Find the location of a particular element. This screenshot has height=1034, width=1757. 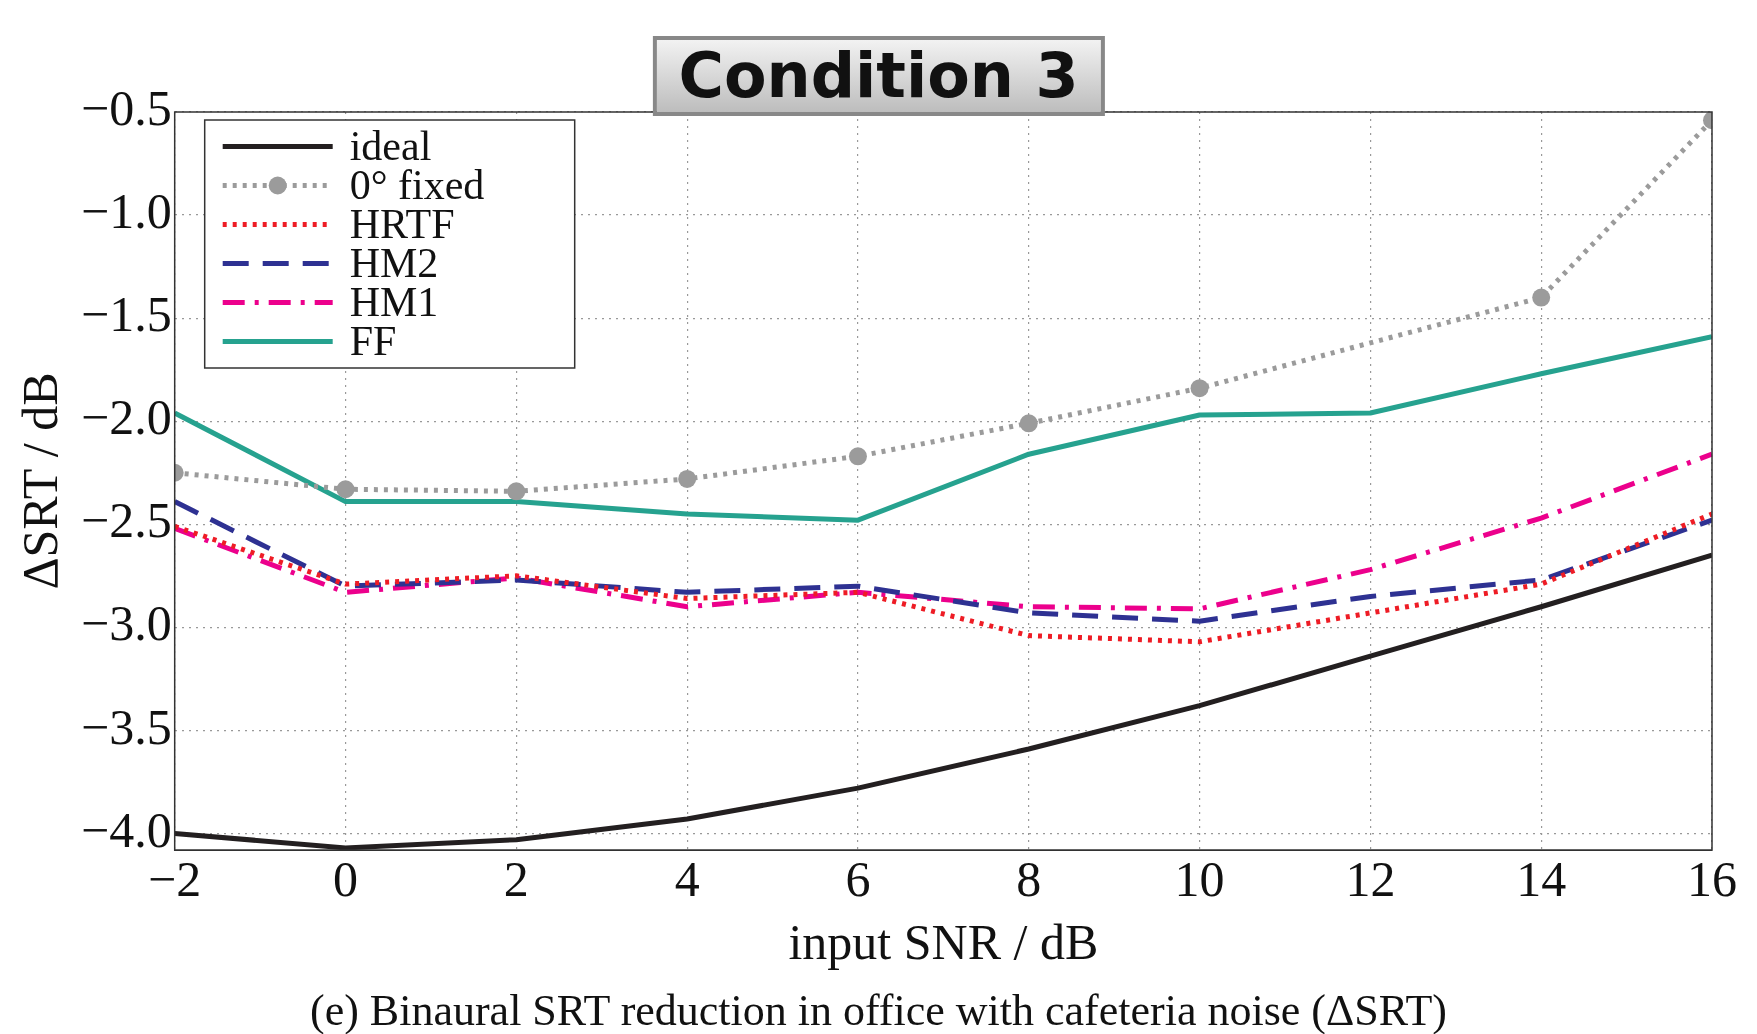

x-tick-label: 2 is located at coordinates (516, 879).